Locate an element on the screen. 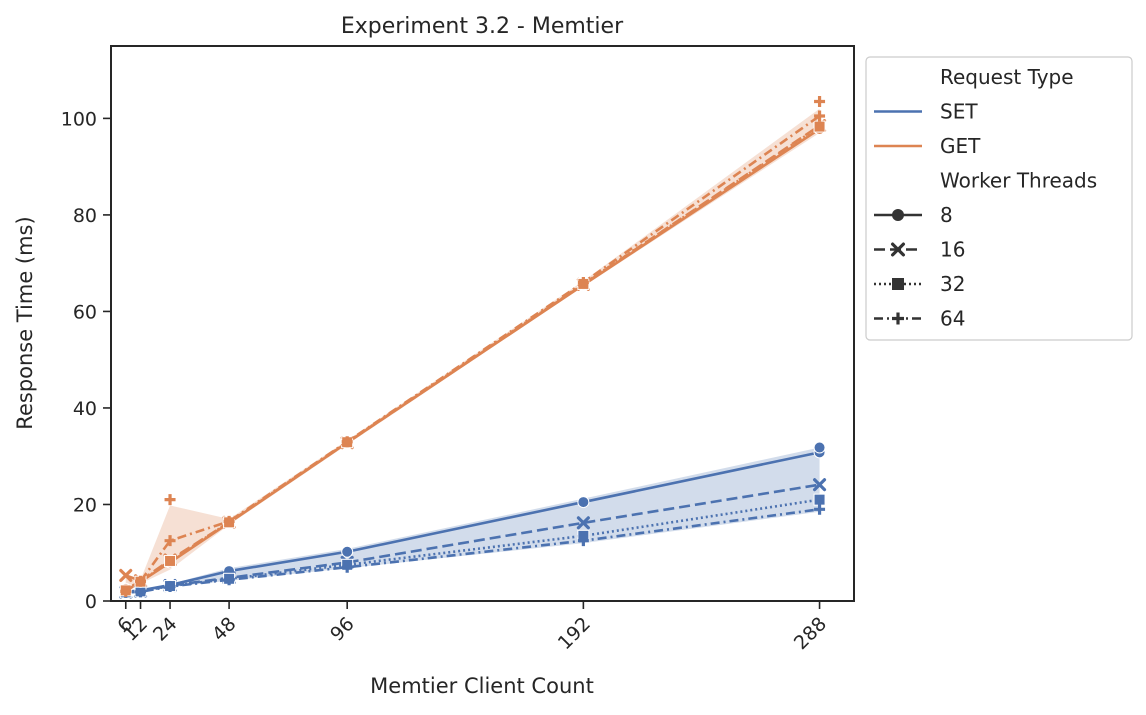 This screenshot has height=715, width=1146. x-tick-label: 288 is located at coordinates (810, 633).